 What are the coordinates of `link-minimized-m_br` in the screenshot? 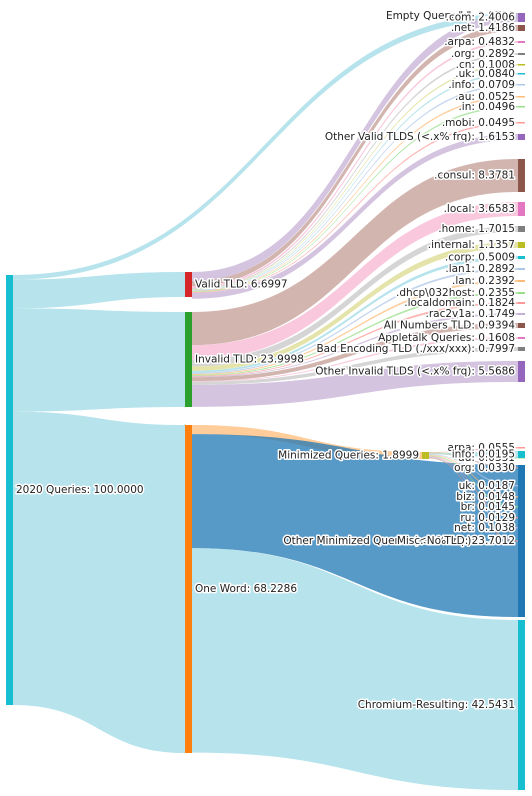 It's located at (473, 481).